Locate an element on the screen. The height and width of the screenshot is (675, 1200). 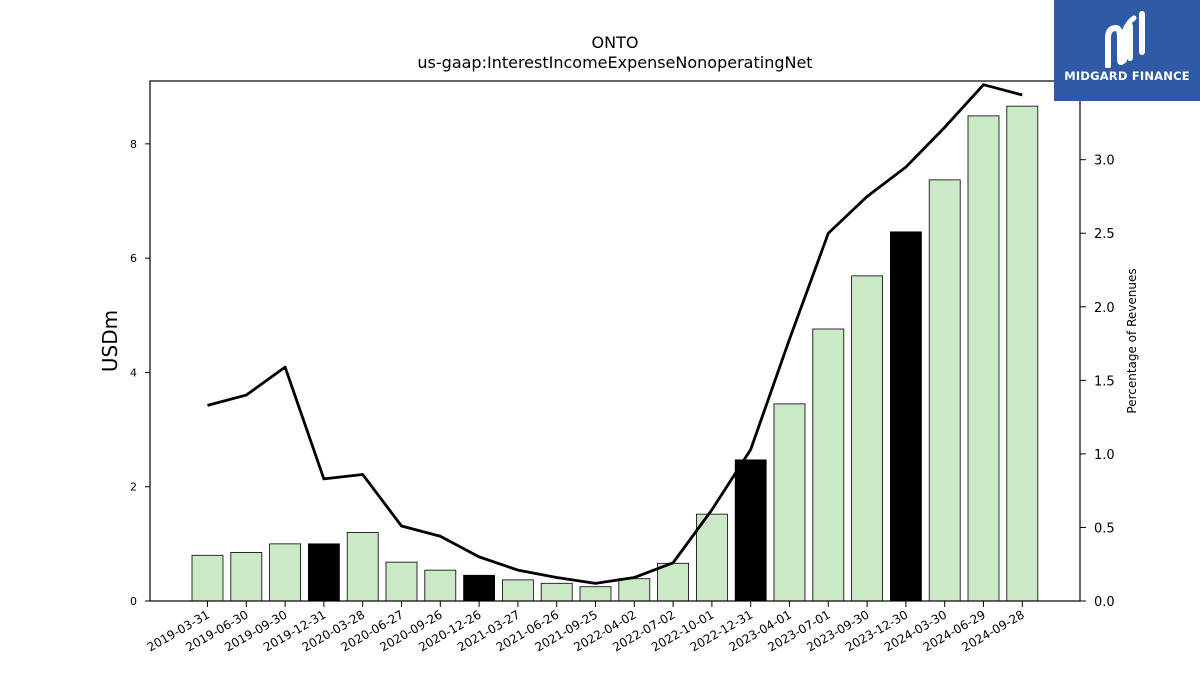
y2-tick-label: 1.0 is located at coordinates (1104, 455).